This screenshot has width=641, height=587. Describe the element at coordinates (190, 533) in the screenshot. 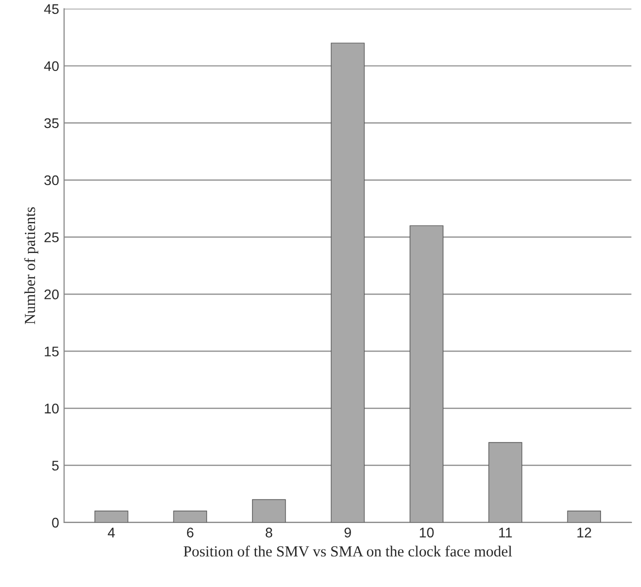

I see `x-tick-label: 6` at that location.